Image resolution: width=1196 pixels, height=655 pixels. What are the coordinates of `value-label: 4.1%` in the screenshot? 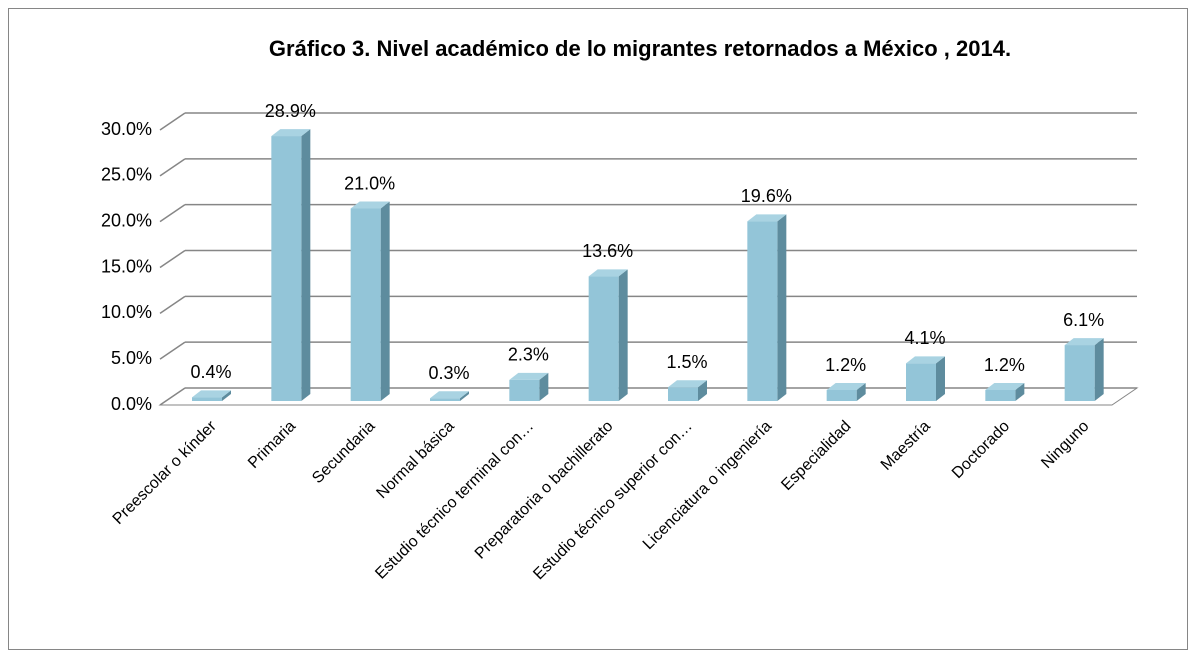 It's located at (924, 338).